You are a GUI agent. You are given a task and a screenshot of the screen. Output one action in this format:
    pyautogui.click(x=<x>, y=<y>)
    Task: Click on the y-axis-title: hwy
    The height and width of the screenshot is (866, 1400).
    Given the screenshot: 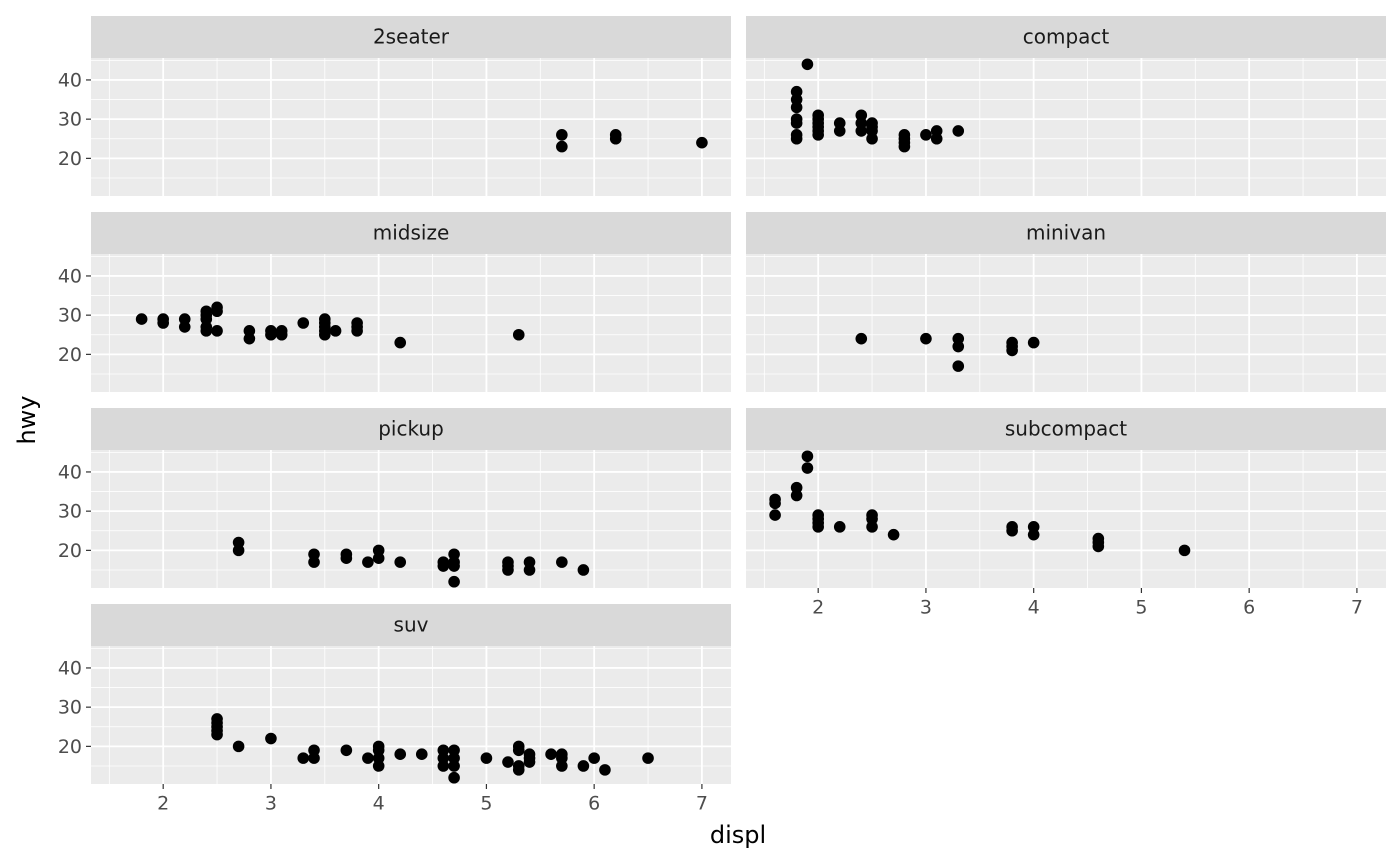 What is the action you would take?
    pyautogui.click(x=27, y=419)
    